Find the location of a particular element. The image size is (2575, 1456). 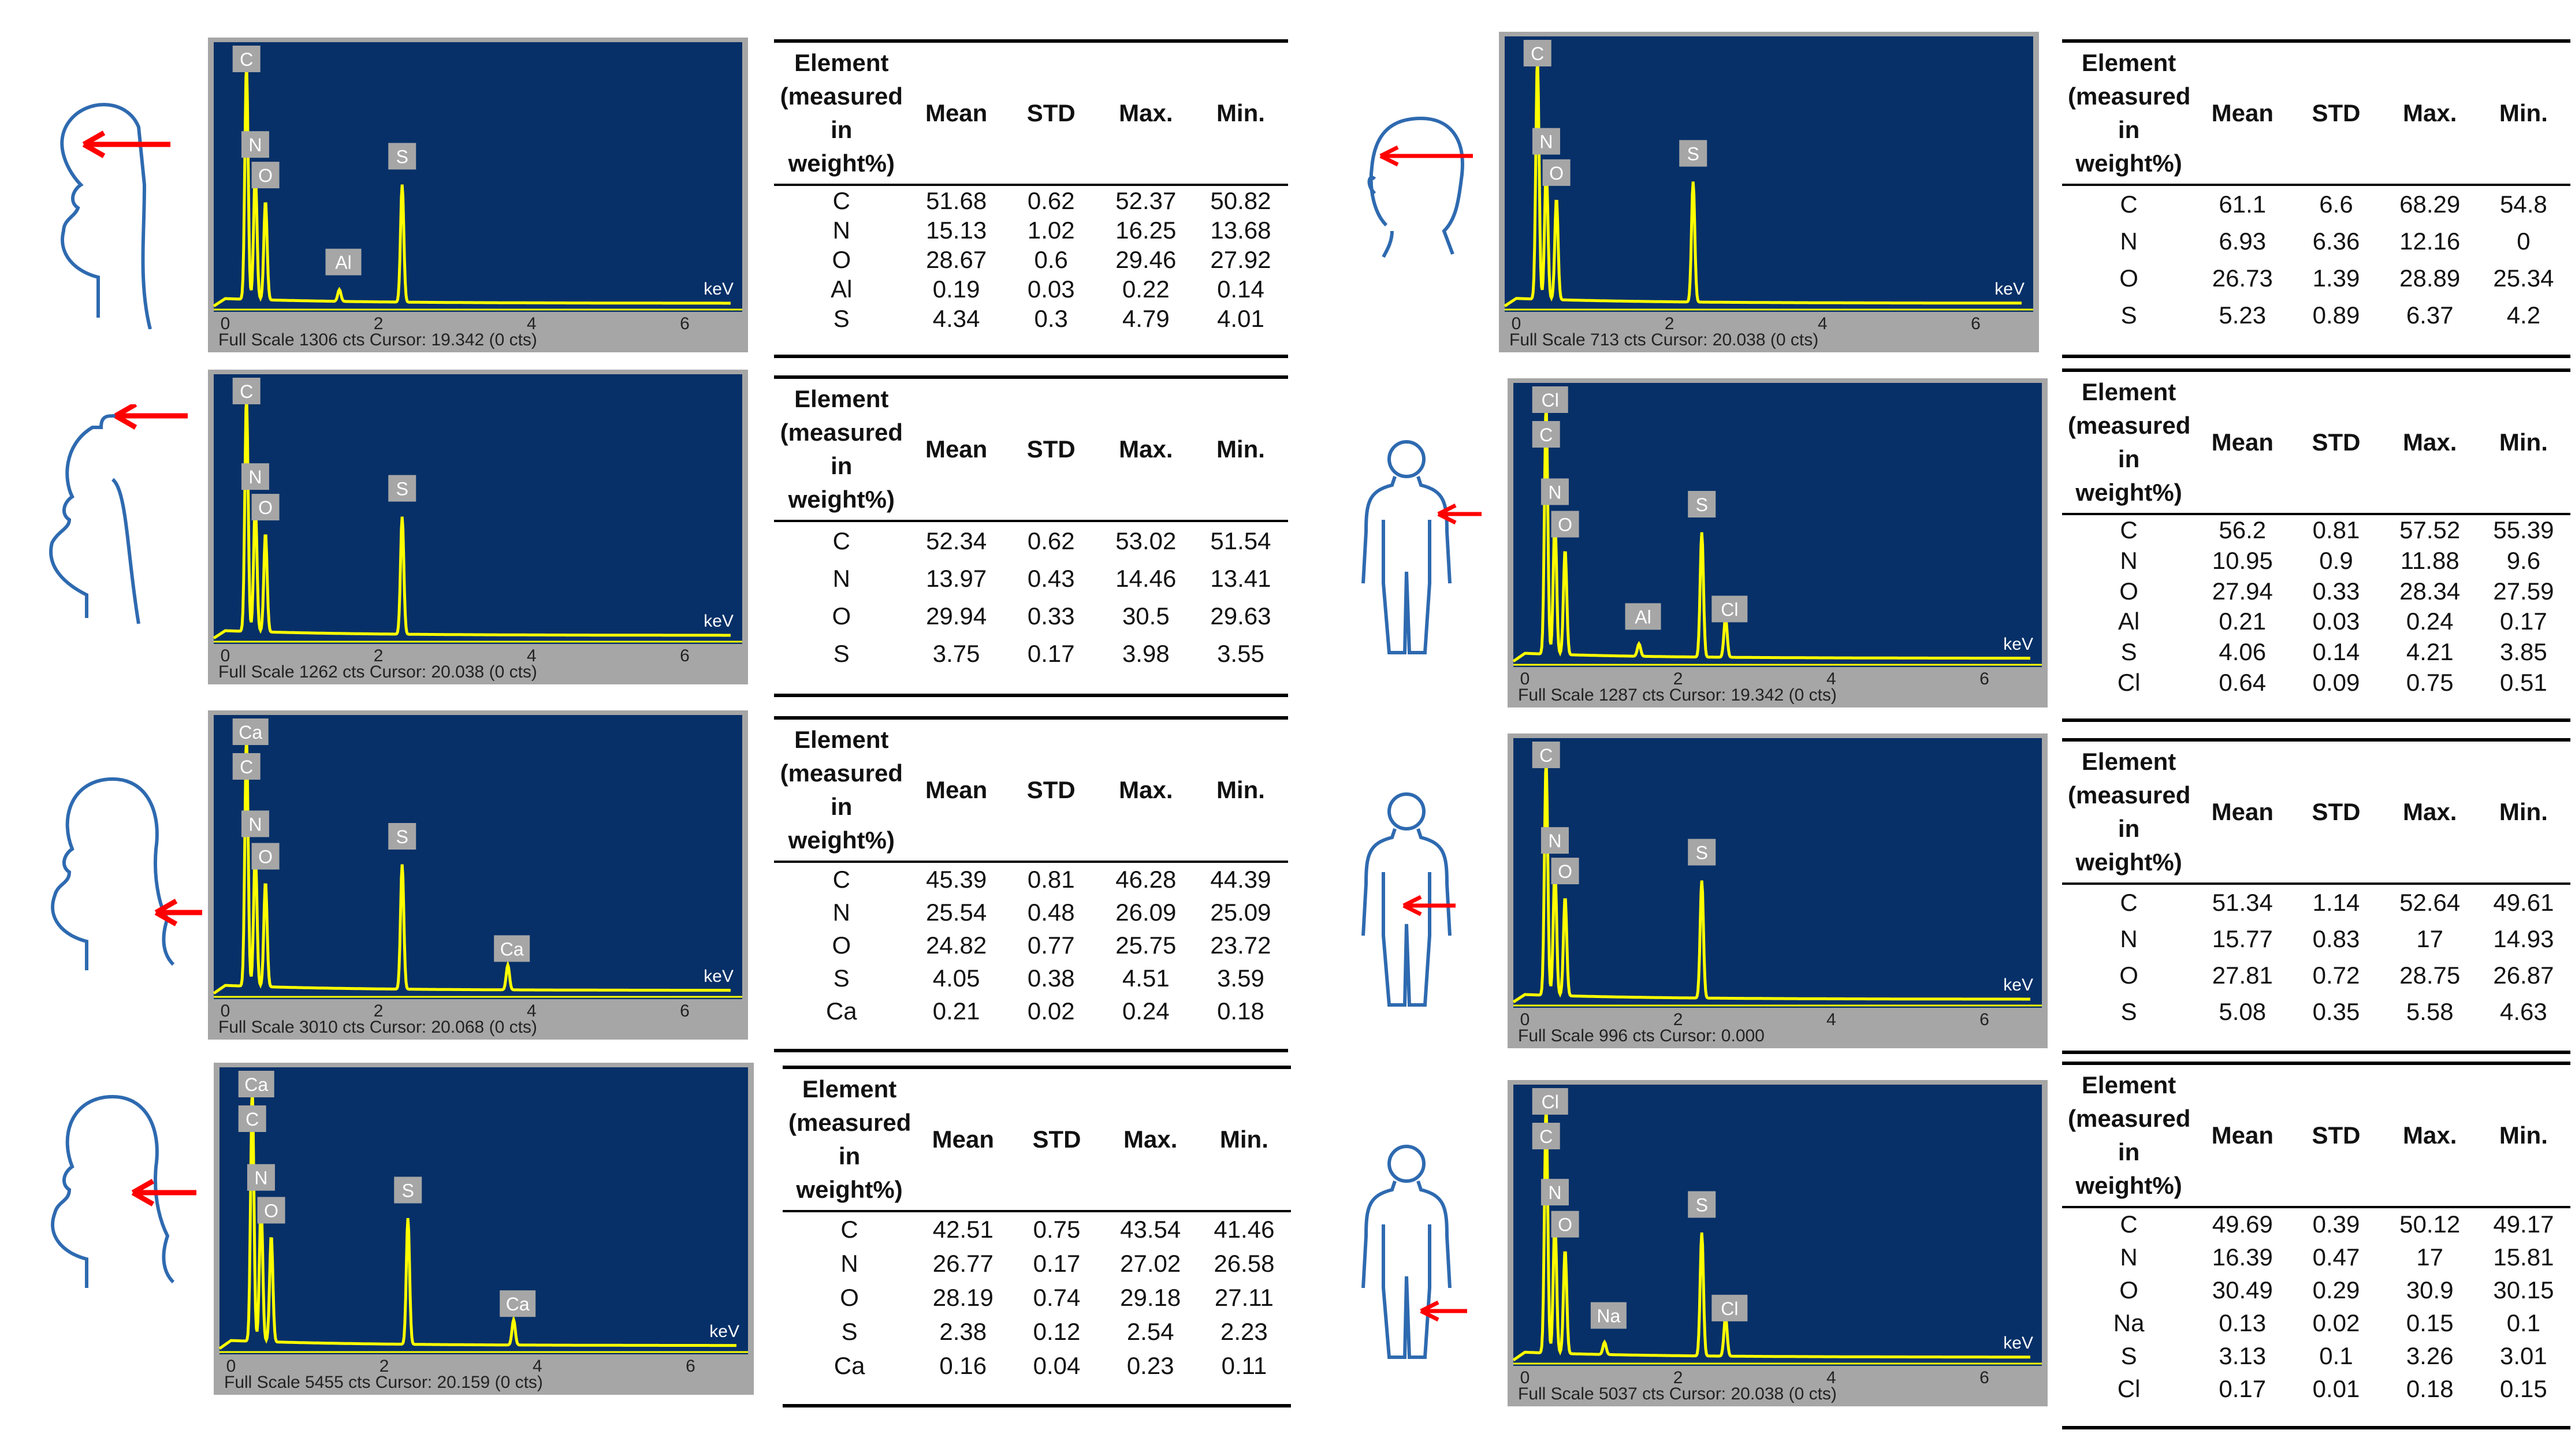

svg-text: O is located at coordinates (265, 507).